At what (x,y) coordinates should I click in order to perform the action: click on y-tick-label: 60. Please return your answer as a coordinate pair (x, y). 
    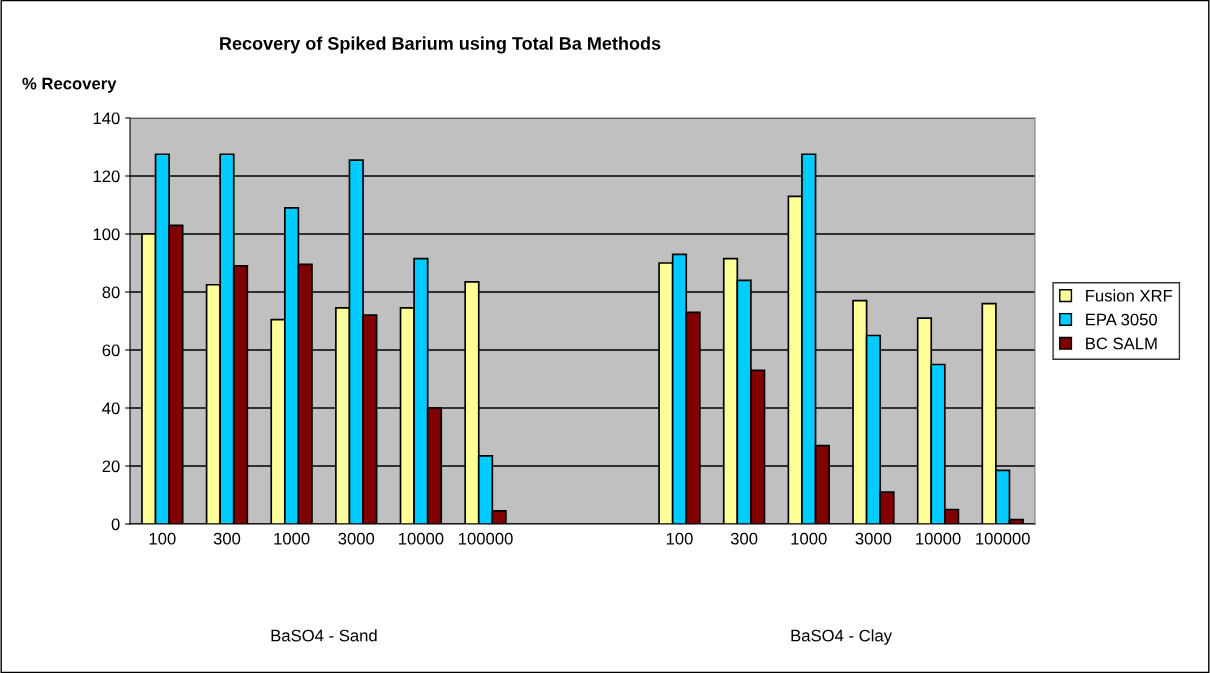
    Looking at the image, I should click on (111, 350).